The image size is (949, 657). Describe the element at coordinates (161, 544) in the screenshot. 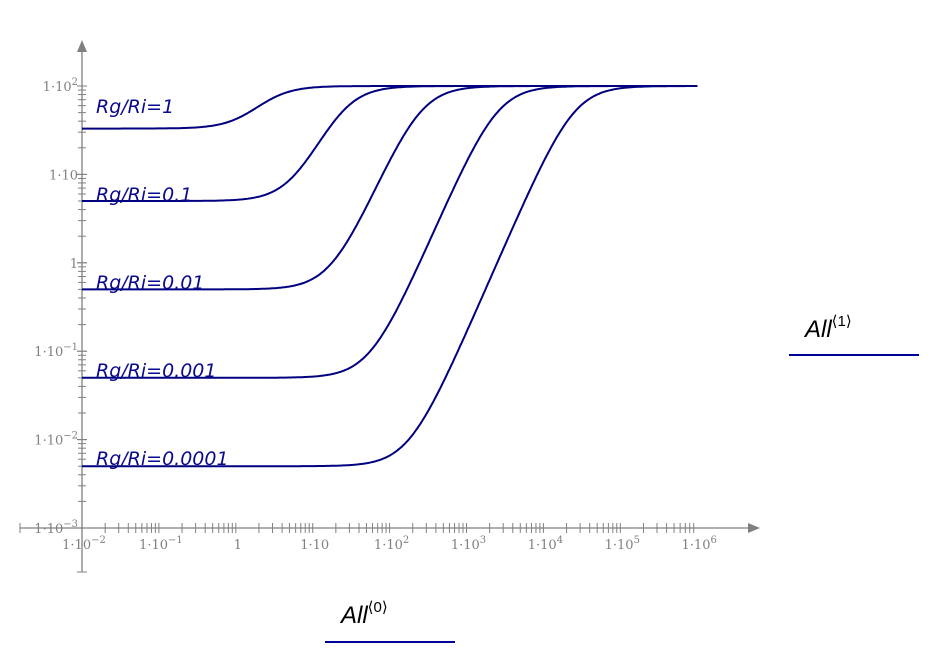

I see `x-tick-label: 1·10⁻¹` at that location.